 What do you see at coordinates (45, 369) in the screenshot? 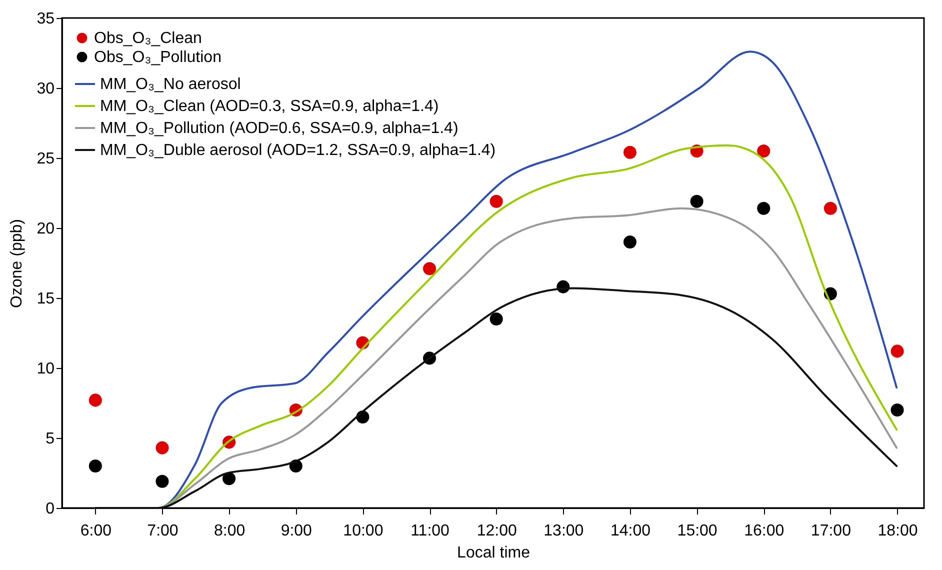
I see `y-tick-label: 10` at bounding box center [45, 369].